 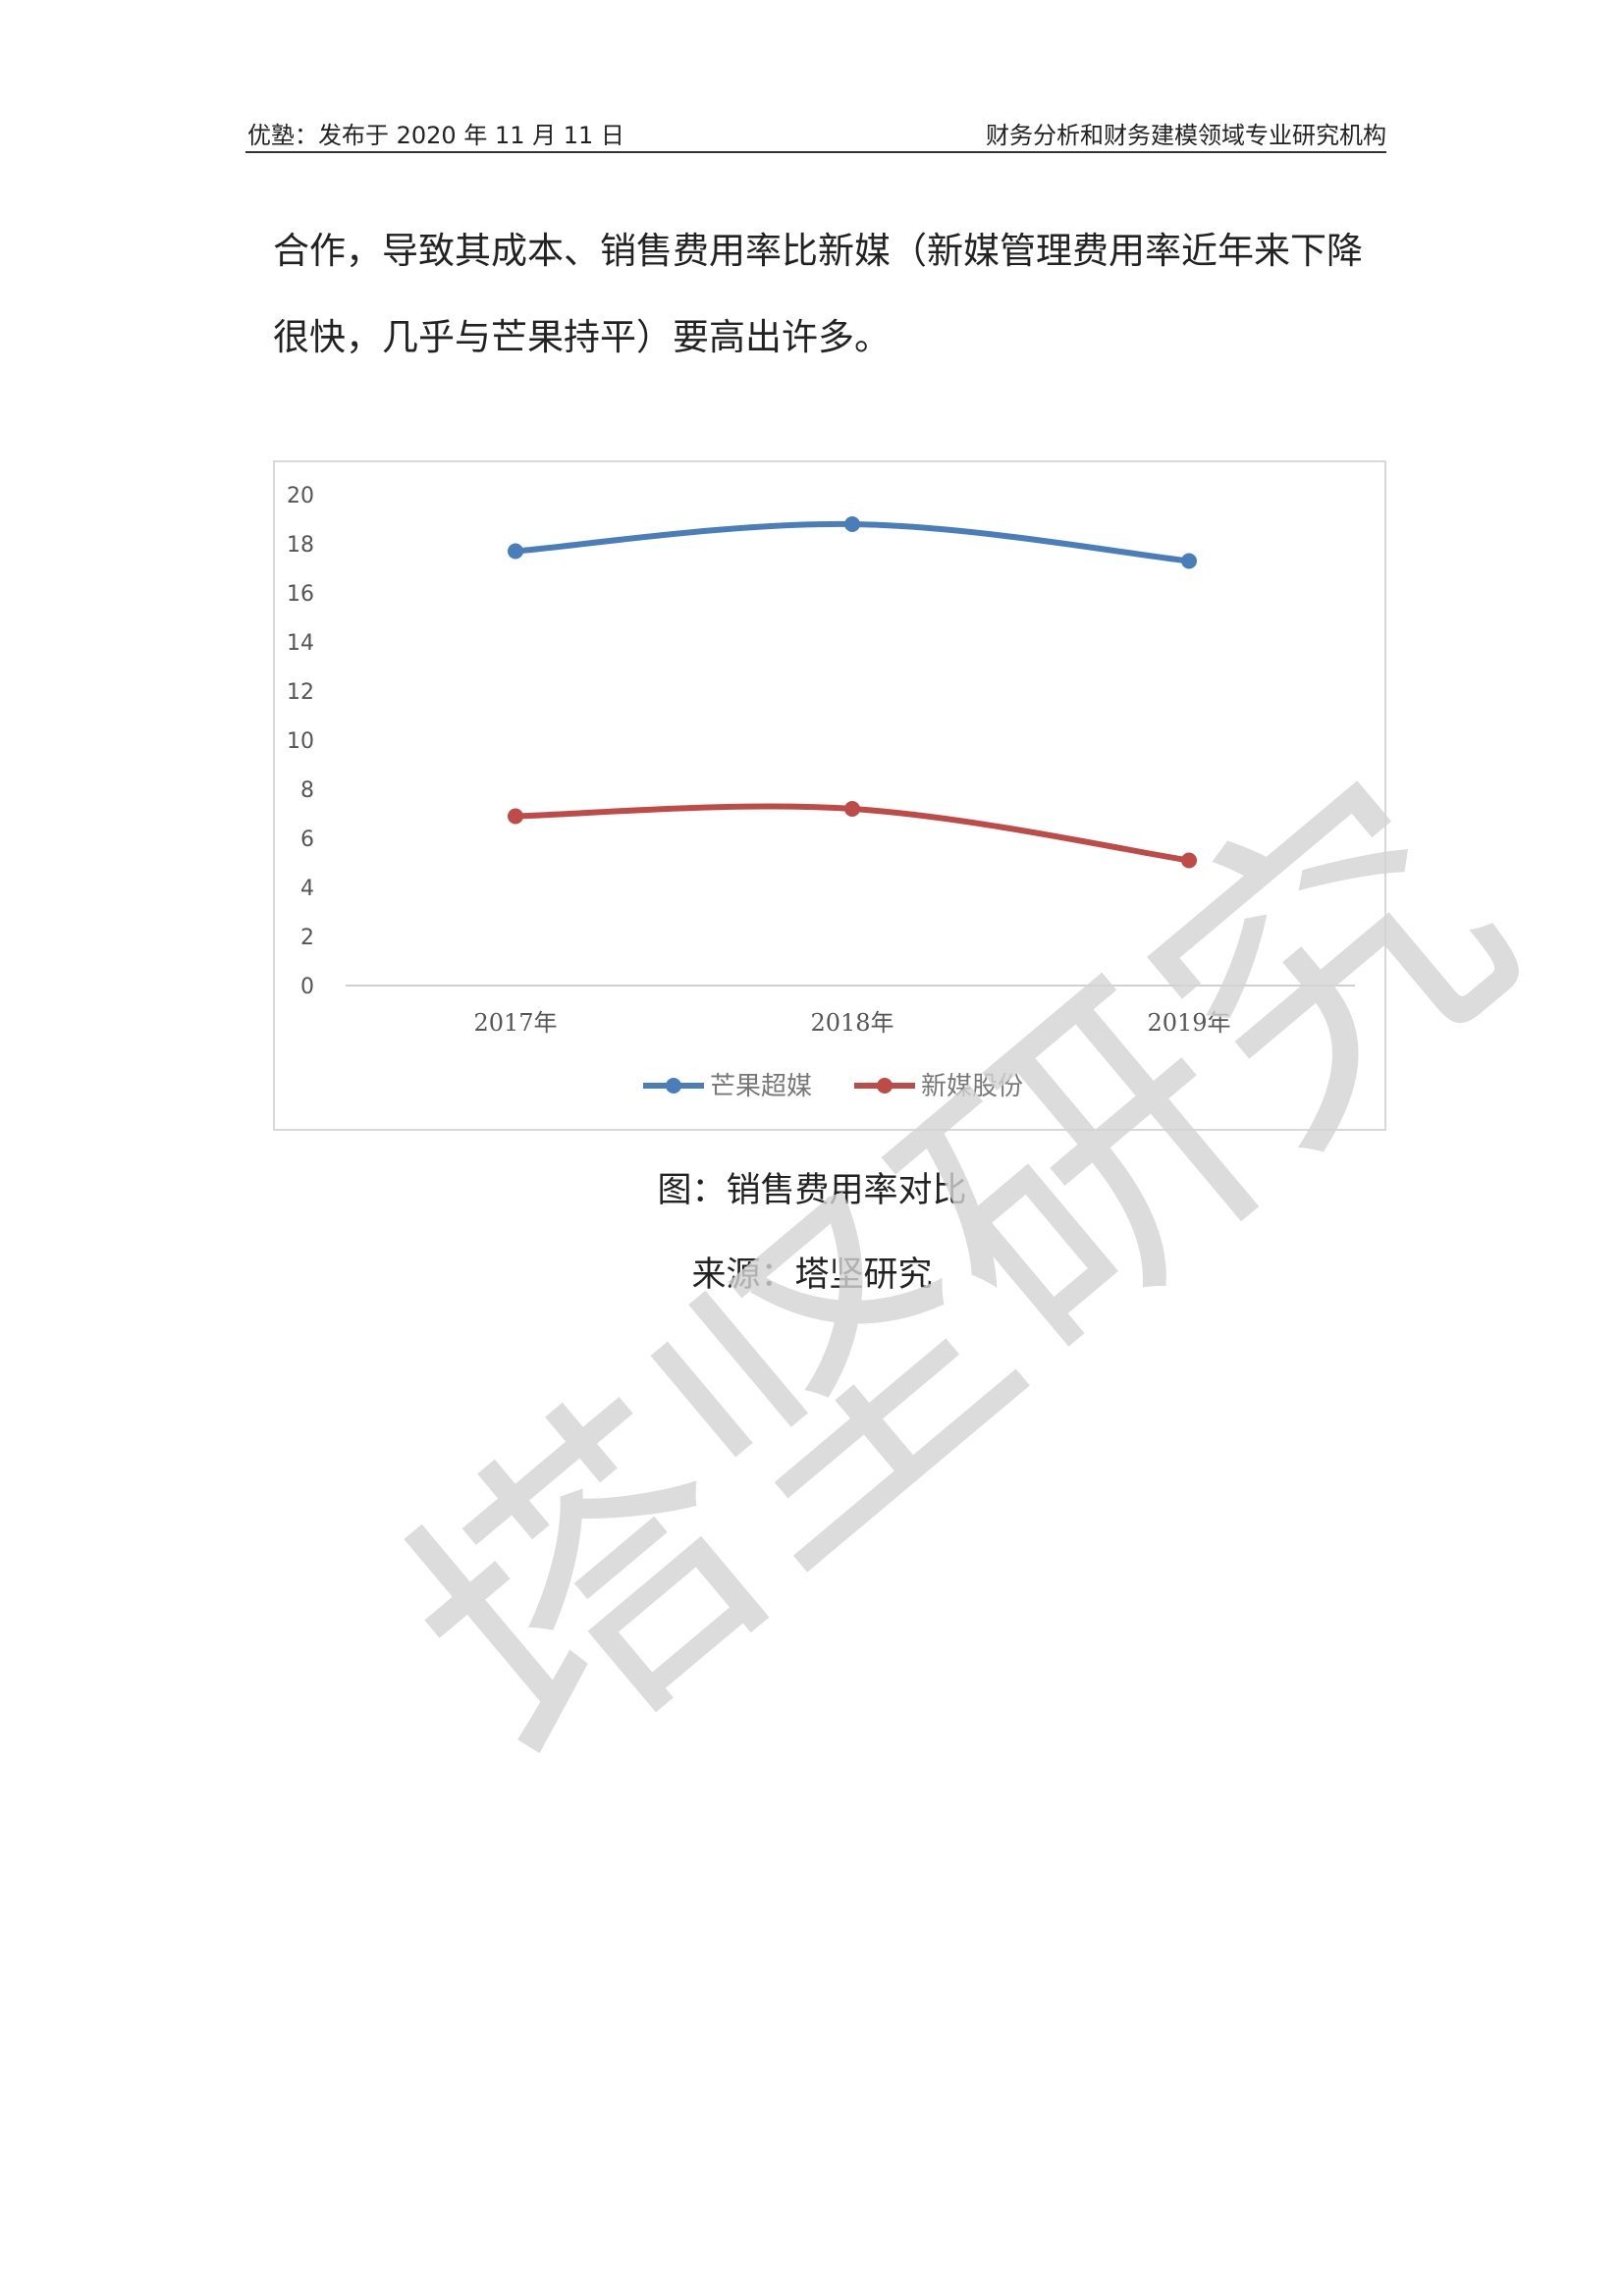 What do you see at coordinates (300, 496) in the screenshot?
I see `y-tick-label: 20` at bounding box center [300, 496].